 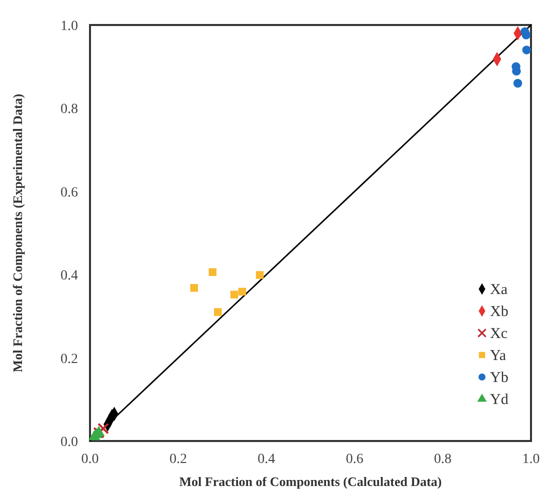 I want to click on legend-label: Xa, so click(x=499, y=290).